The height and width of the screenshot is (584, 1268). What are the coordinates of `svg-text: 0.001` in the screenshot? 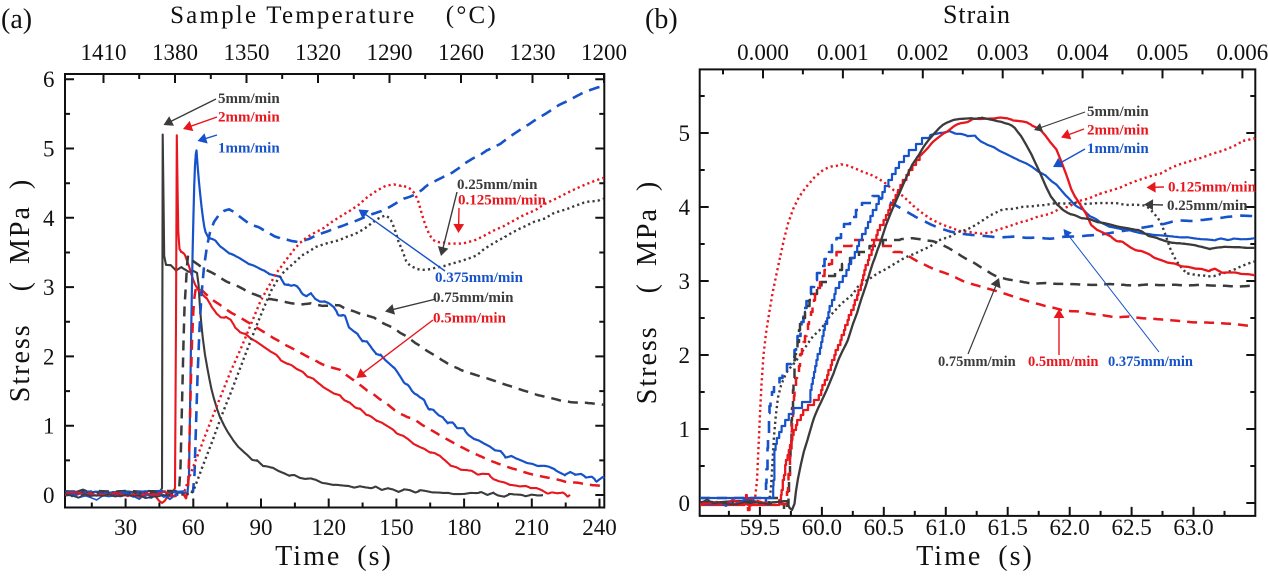 It's located at (843, 52).